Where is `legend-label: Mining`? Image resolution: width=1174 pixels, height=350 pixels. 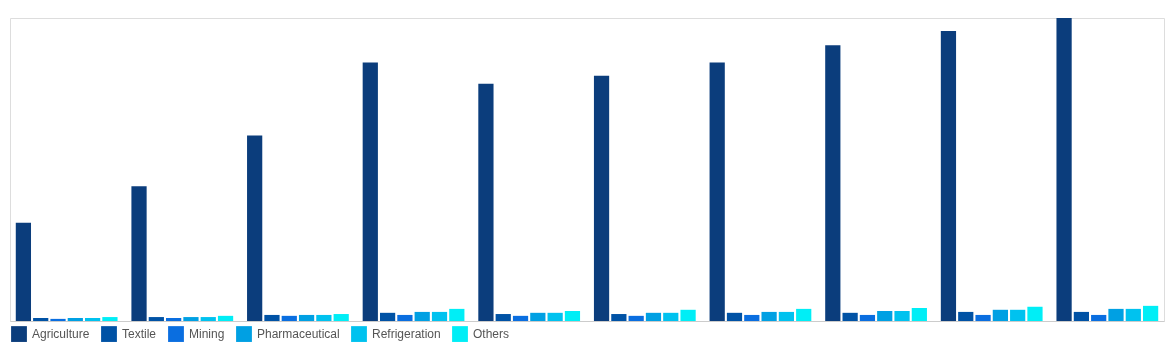 legend-label: Mining is located at coordinates (207, 334).